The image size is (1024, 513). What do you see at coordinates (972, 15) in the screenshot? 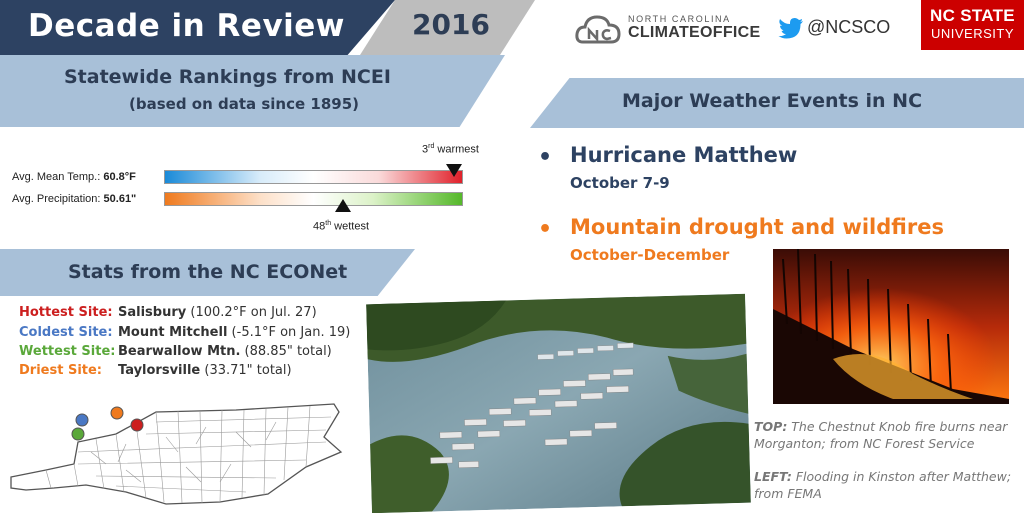
I see `ncsu-logo-line1: NC STATE` at bounding box center [972, 15].